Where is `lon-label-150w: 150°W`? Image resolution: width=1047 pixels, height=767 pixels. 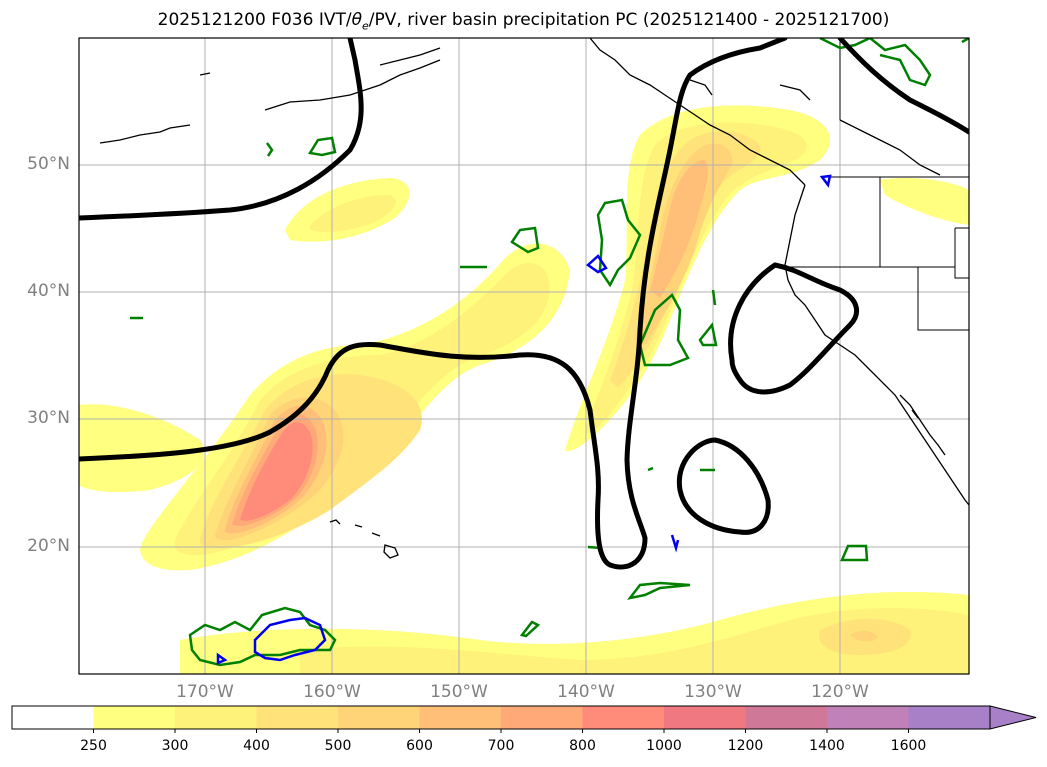 lon-label-150w: 150°W is located at coordinates (459, 692).